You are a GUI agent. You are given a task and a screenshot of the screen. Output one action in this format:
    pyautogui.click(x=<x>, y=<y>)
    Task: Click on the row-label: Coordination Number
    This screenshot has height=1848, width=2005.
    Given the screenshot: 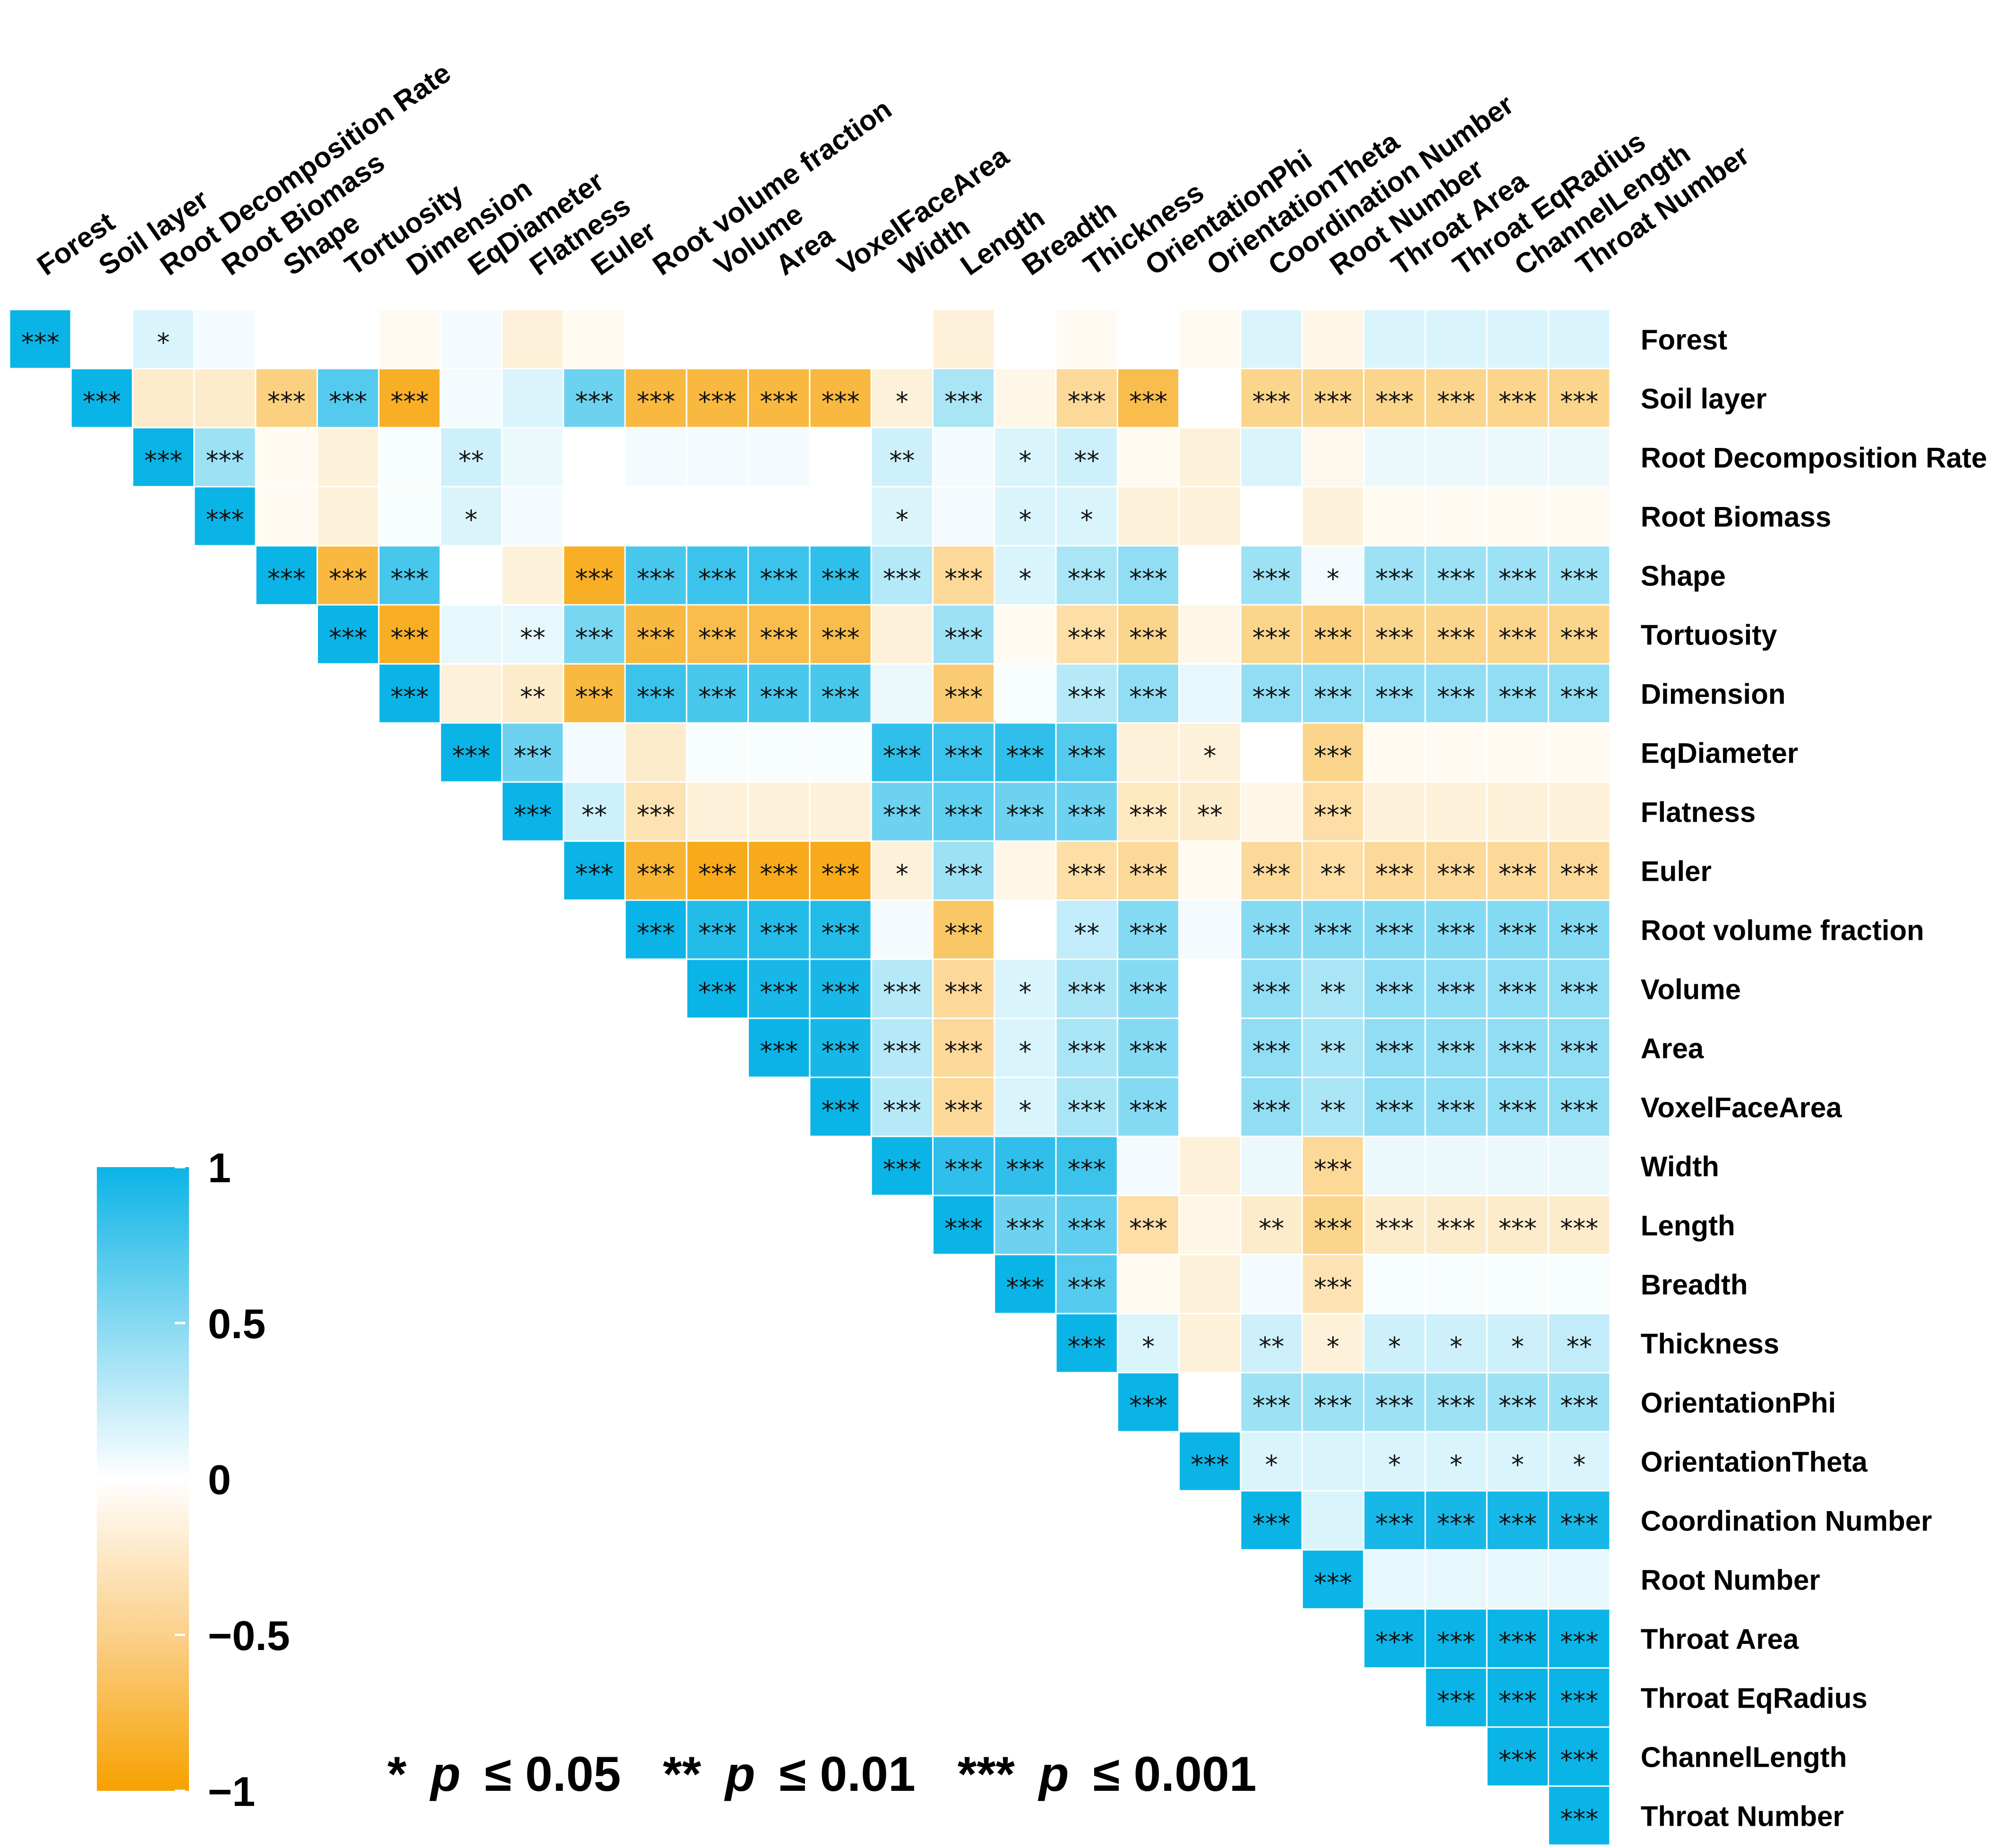 What is the action you would take?
    pyautogui.click(x=1786, y=1521)
    